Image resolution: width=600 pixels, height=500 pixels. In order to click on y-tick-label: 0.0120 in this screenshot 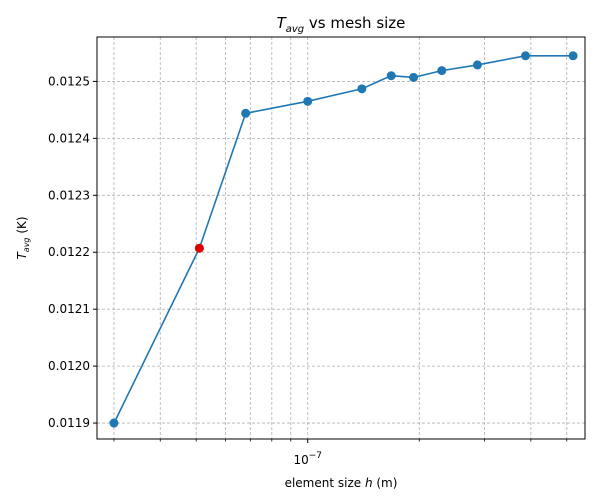, I will do `click(69, 366)`.